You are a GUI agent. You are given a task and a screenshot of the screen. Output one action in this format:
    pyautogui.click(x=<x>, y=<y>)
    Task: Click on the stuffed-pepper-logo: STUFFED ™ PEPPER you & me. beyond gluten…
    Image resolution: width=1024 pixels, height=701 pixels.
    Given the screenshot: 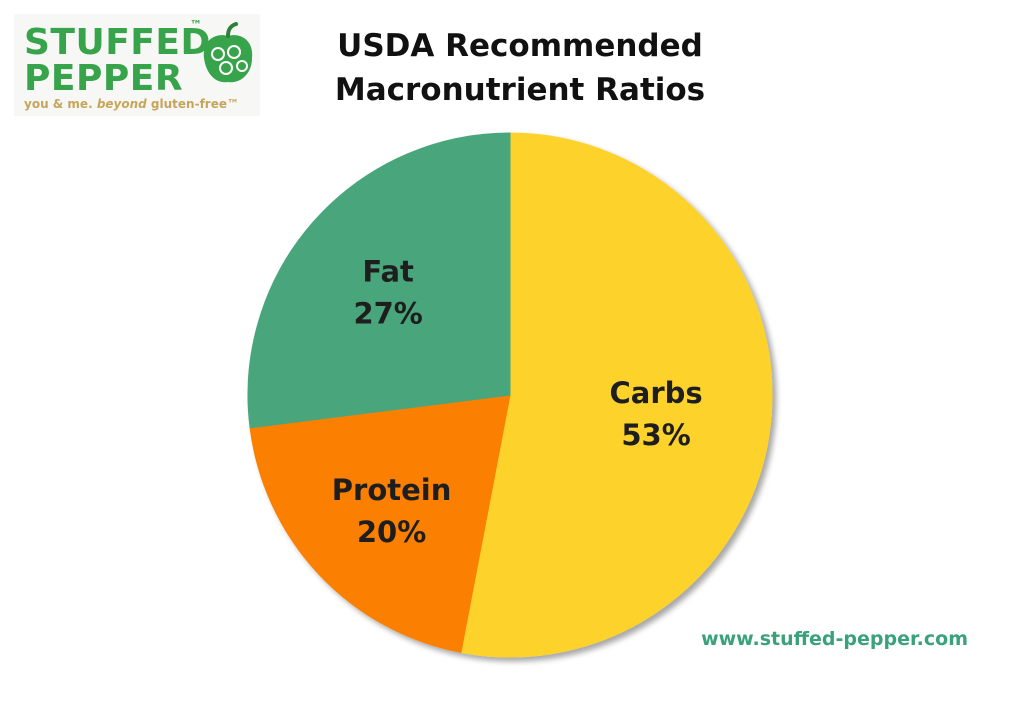 What is the action you would take?
    pyautogui.click(x=137, y=65)
    